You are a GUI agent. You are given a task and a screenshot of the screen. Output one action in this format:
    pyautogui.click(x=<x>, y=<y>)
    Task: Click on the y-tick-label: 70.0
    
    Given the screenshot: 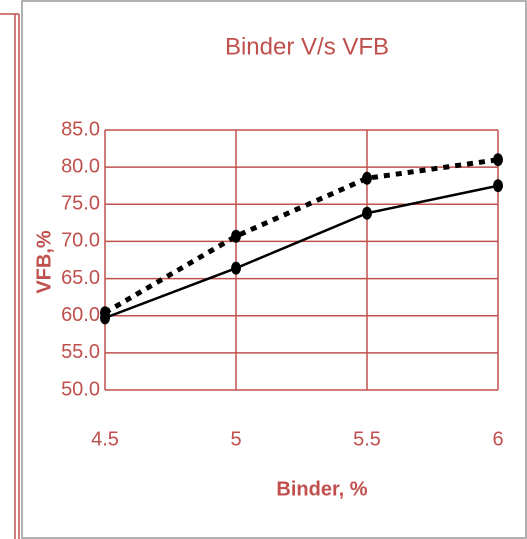 What is the action you would take?
    pyautogui.click(x=80, y=241)
    